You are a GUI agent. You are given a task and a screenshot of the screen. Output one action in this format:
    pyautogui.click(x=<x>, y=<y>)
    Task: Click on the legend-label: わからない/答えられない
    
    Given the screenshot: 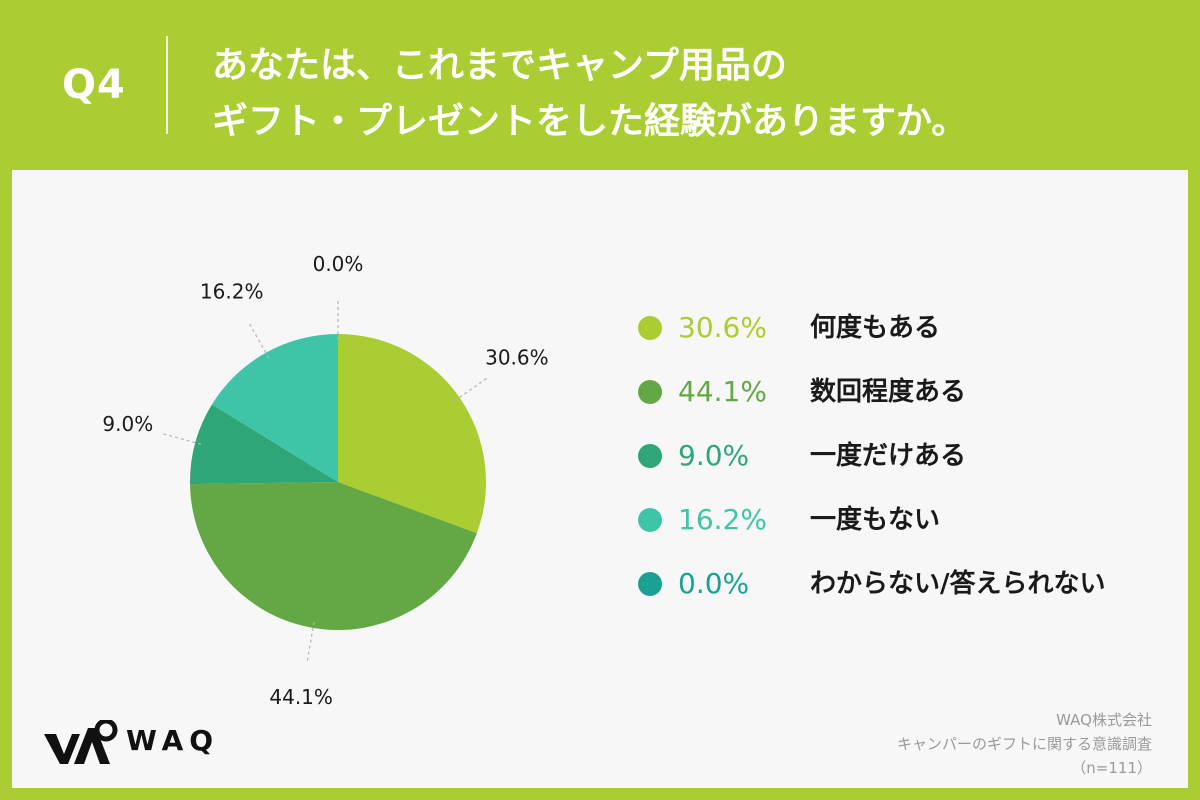 What is the action you would take?
    pyautogui.click(x=958, y=584)
    